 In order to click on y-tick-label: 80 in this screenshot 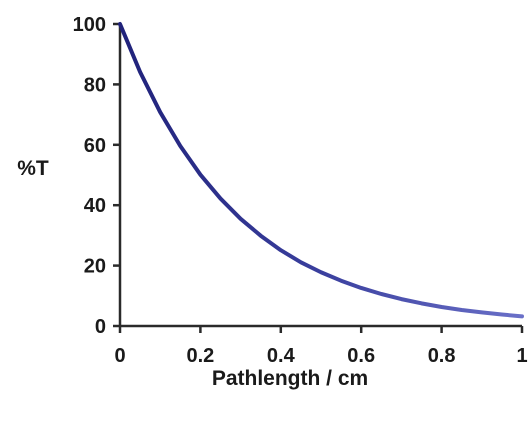, I will do `click(95, 85)`.